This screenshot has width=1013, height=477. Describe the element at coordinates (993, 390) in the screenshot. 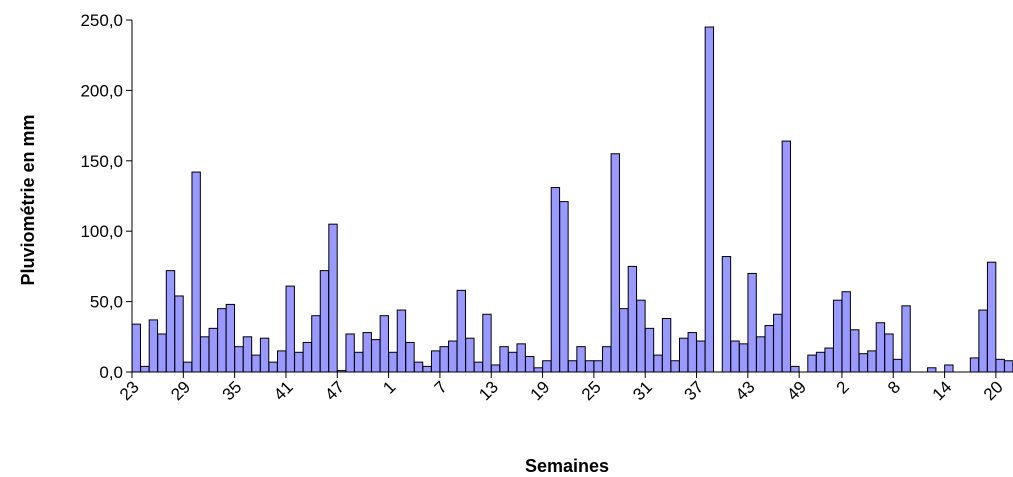

I see `x-tick-label: 20` at that location.